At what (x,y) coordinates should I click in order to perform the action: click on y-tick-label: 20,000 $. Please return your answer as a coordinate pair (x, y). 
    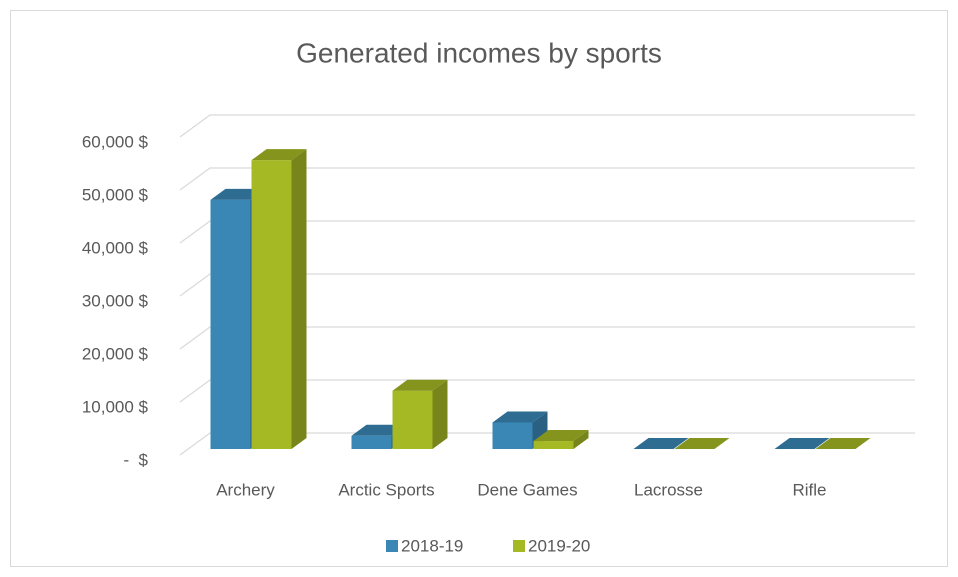
    Looking at the image, I should click on (115, 353).